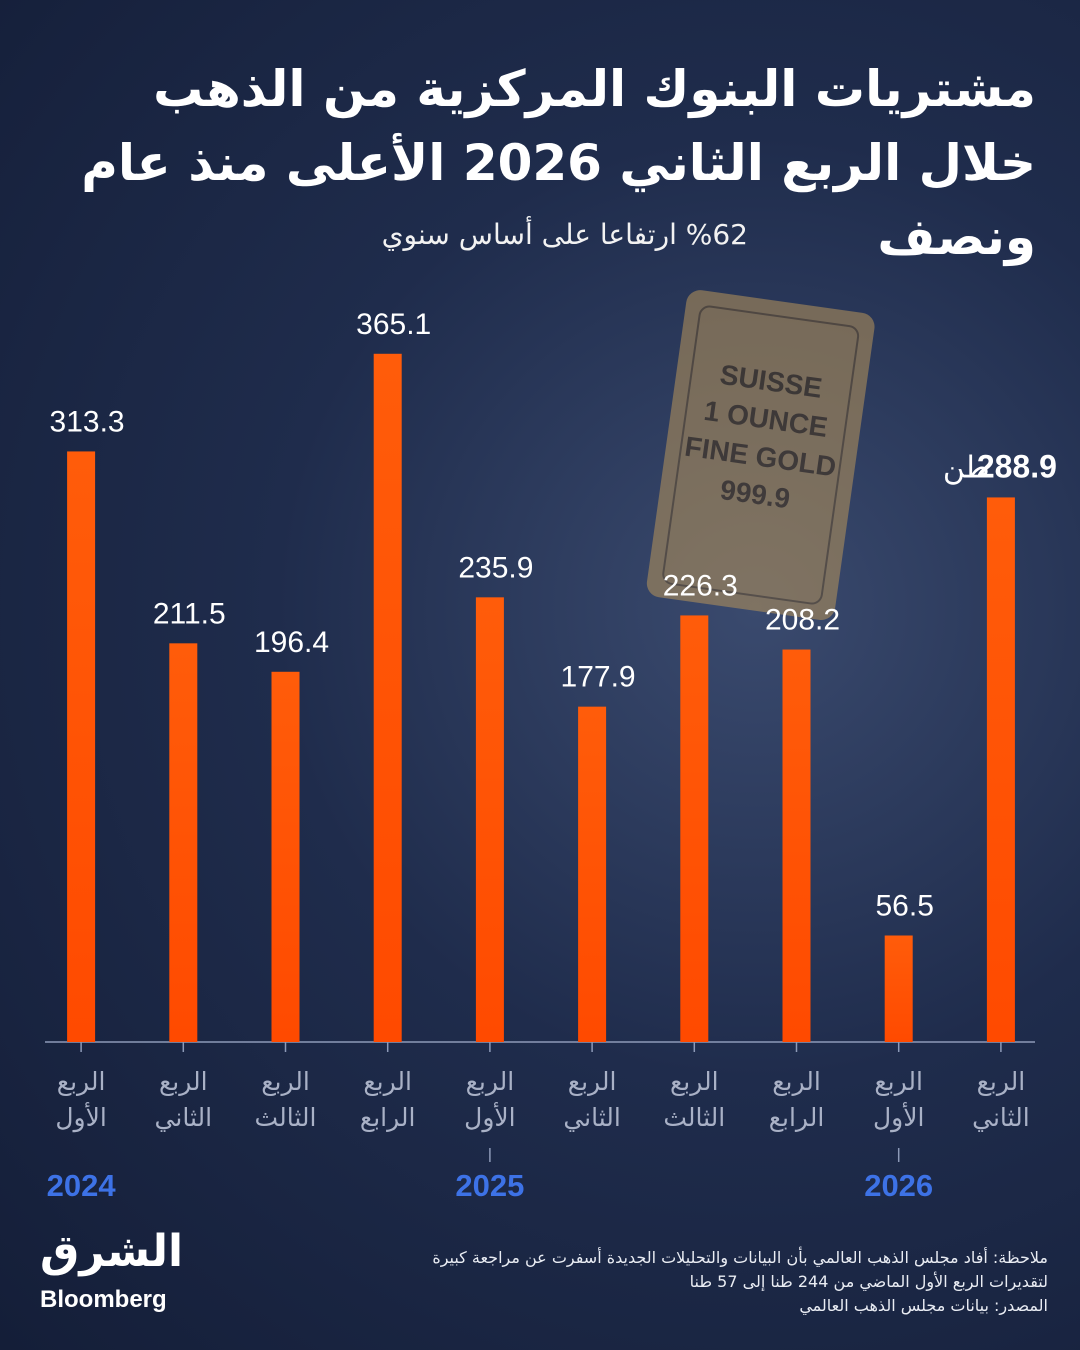  I want to click on logo: Bloomberg, so click(103, 1299).